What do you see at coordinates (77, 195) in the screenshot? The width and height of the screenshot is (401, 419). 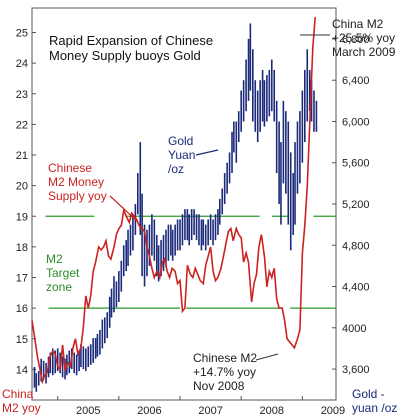 I see `m2-series-label-line: Supply yoy` at bounding box center [77, 195].